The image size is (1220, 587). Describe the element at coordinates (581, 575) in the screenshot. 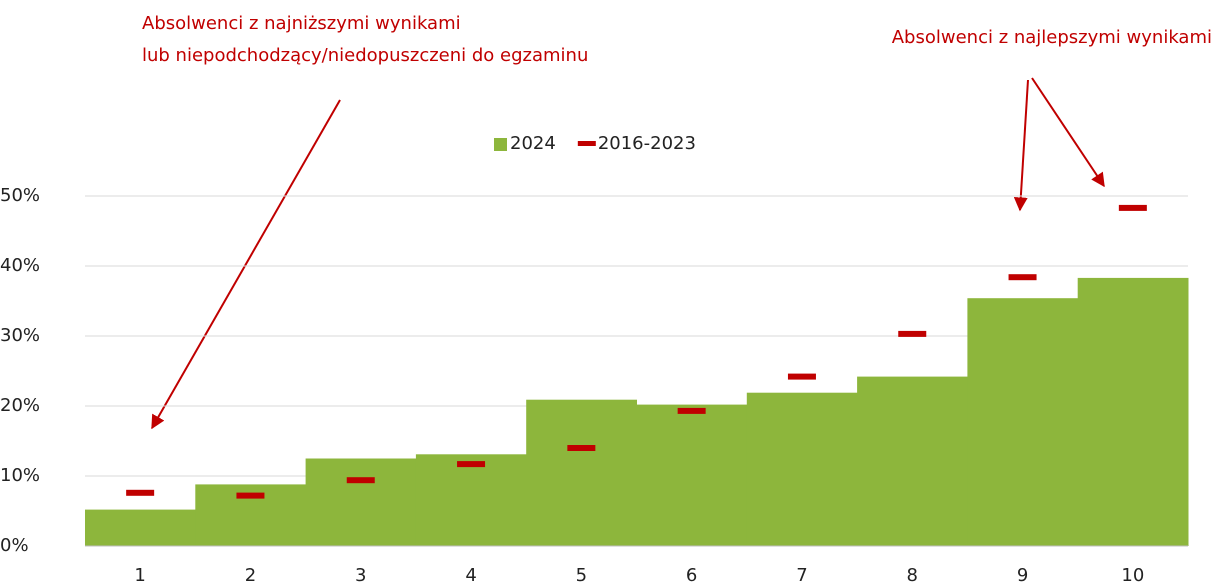

I see `x-tick-label: 5` at that location.